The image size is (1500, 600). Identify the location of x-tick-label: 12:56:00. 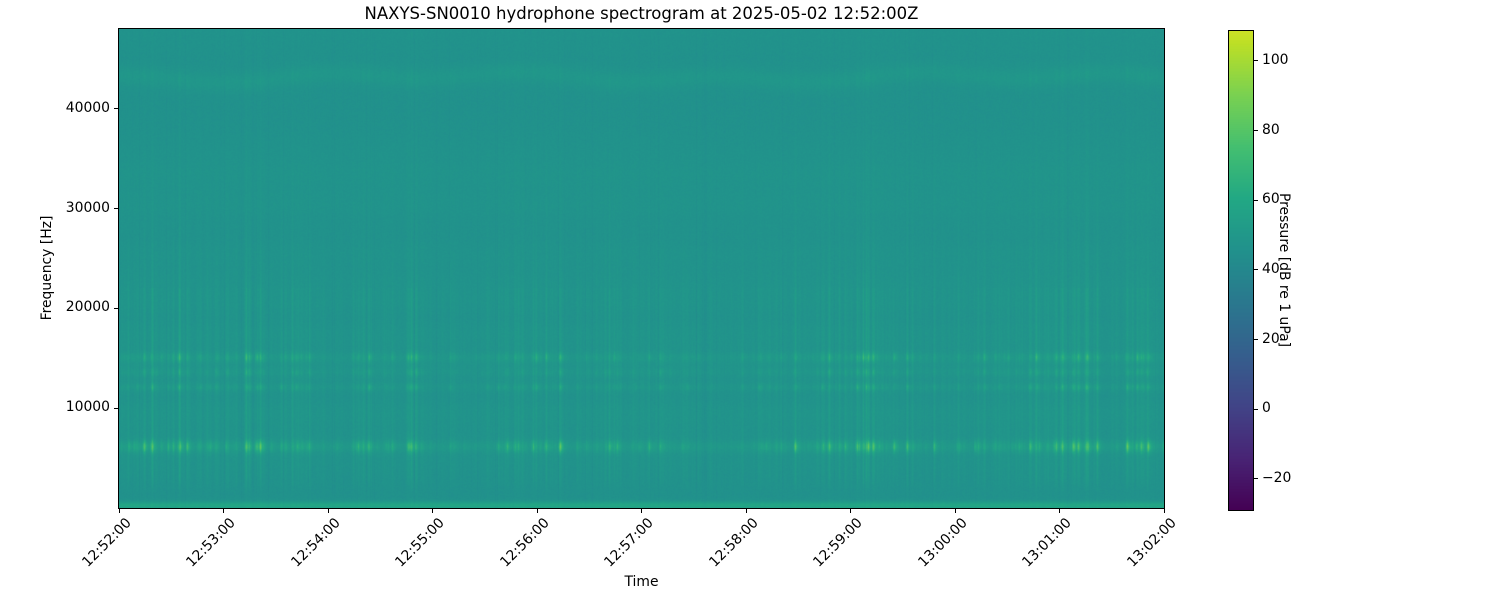
(524, 543).